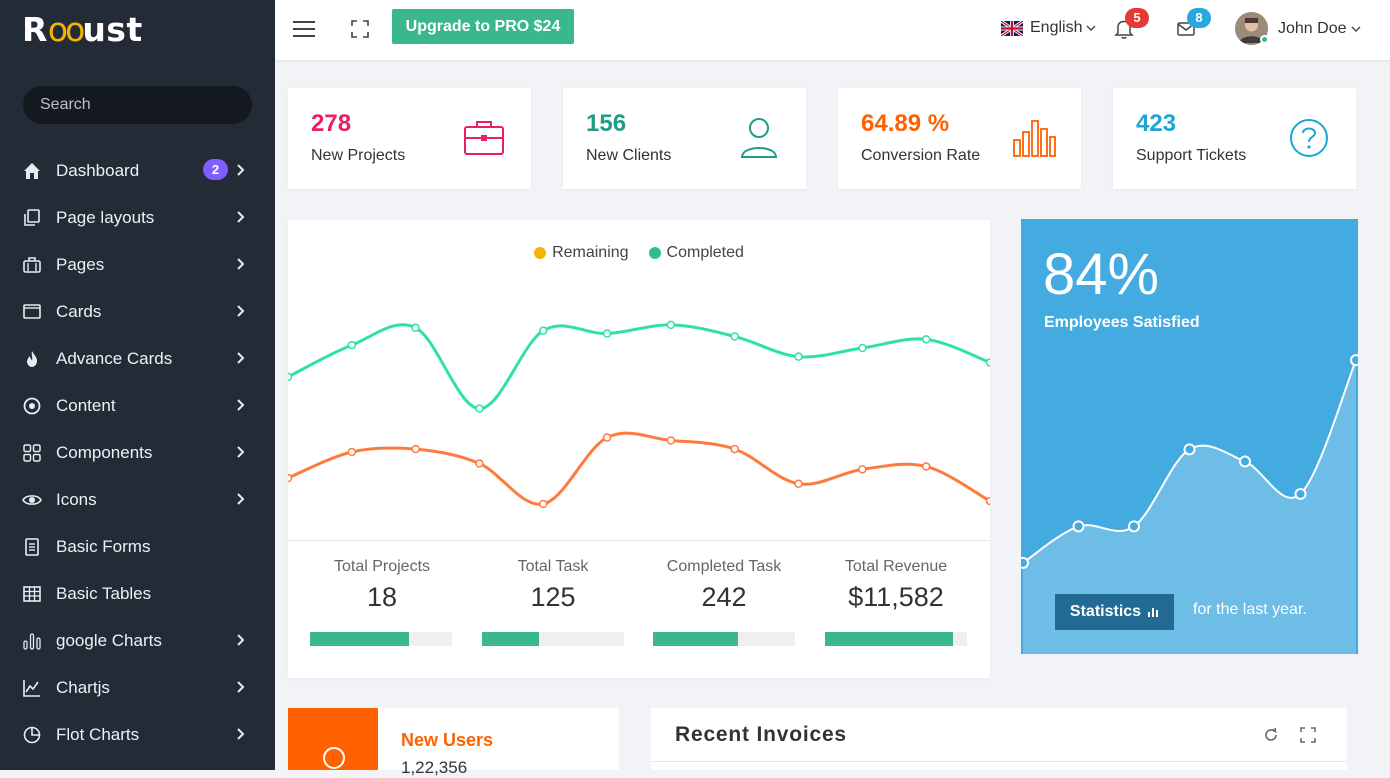  Describe the element at coordinates (109, 640) in the screenshot. I see `sidebar-item-label: google Charts` at that location.